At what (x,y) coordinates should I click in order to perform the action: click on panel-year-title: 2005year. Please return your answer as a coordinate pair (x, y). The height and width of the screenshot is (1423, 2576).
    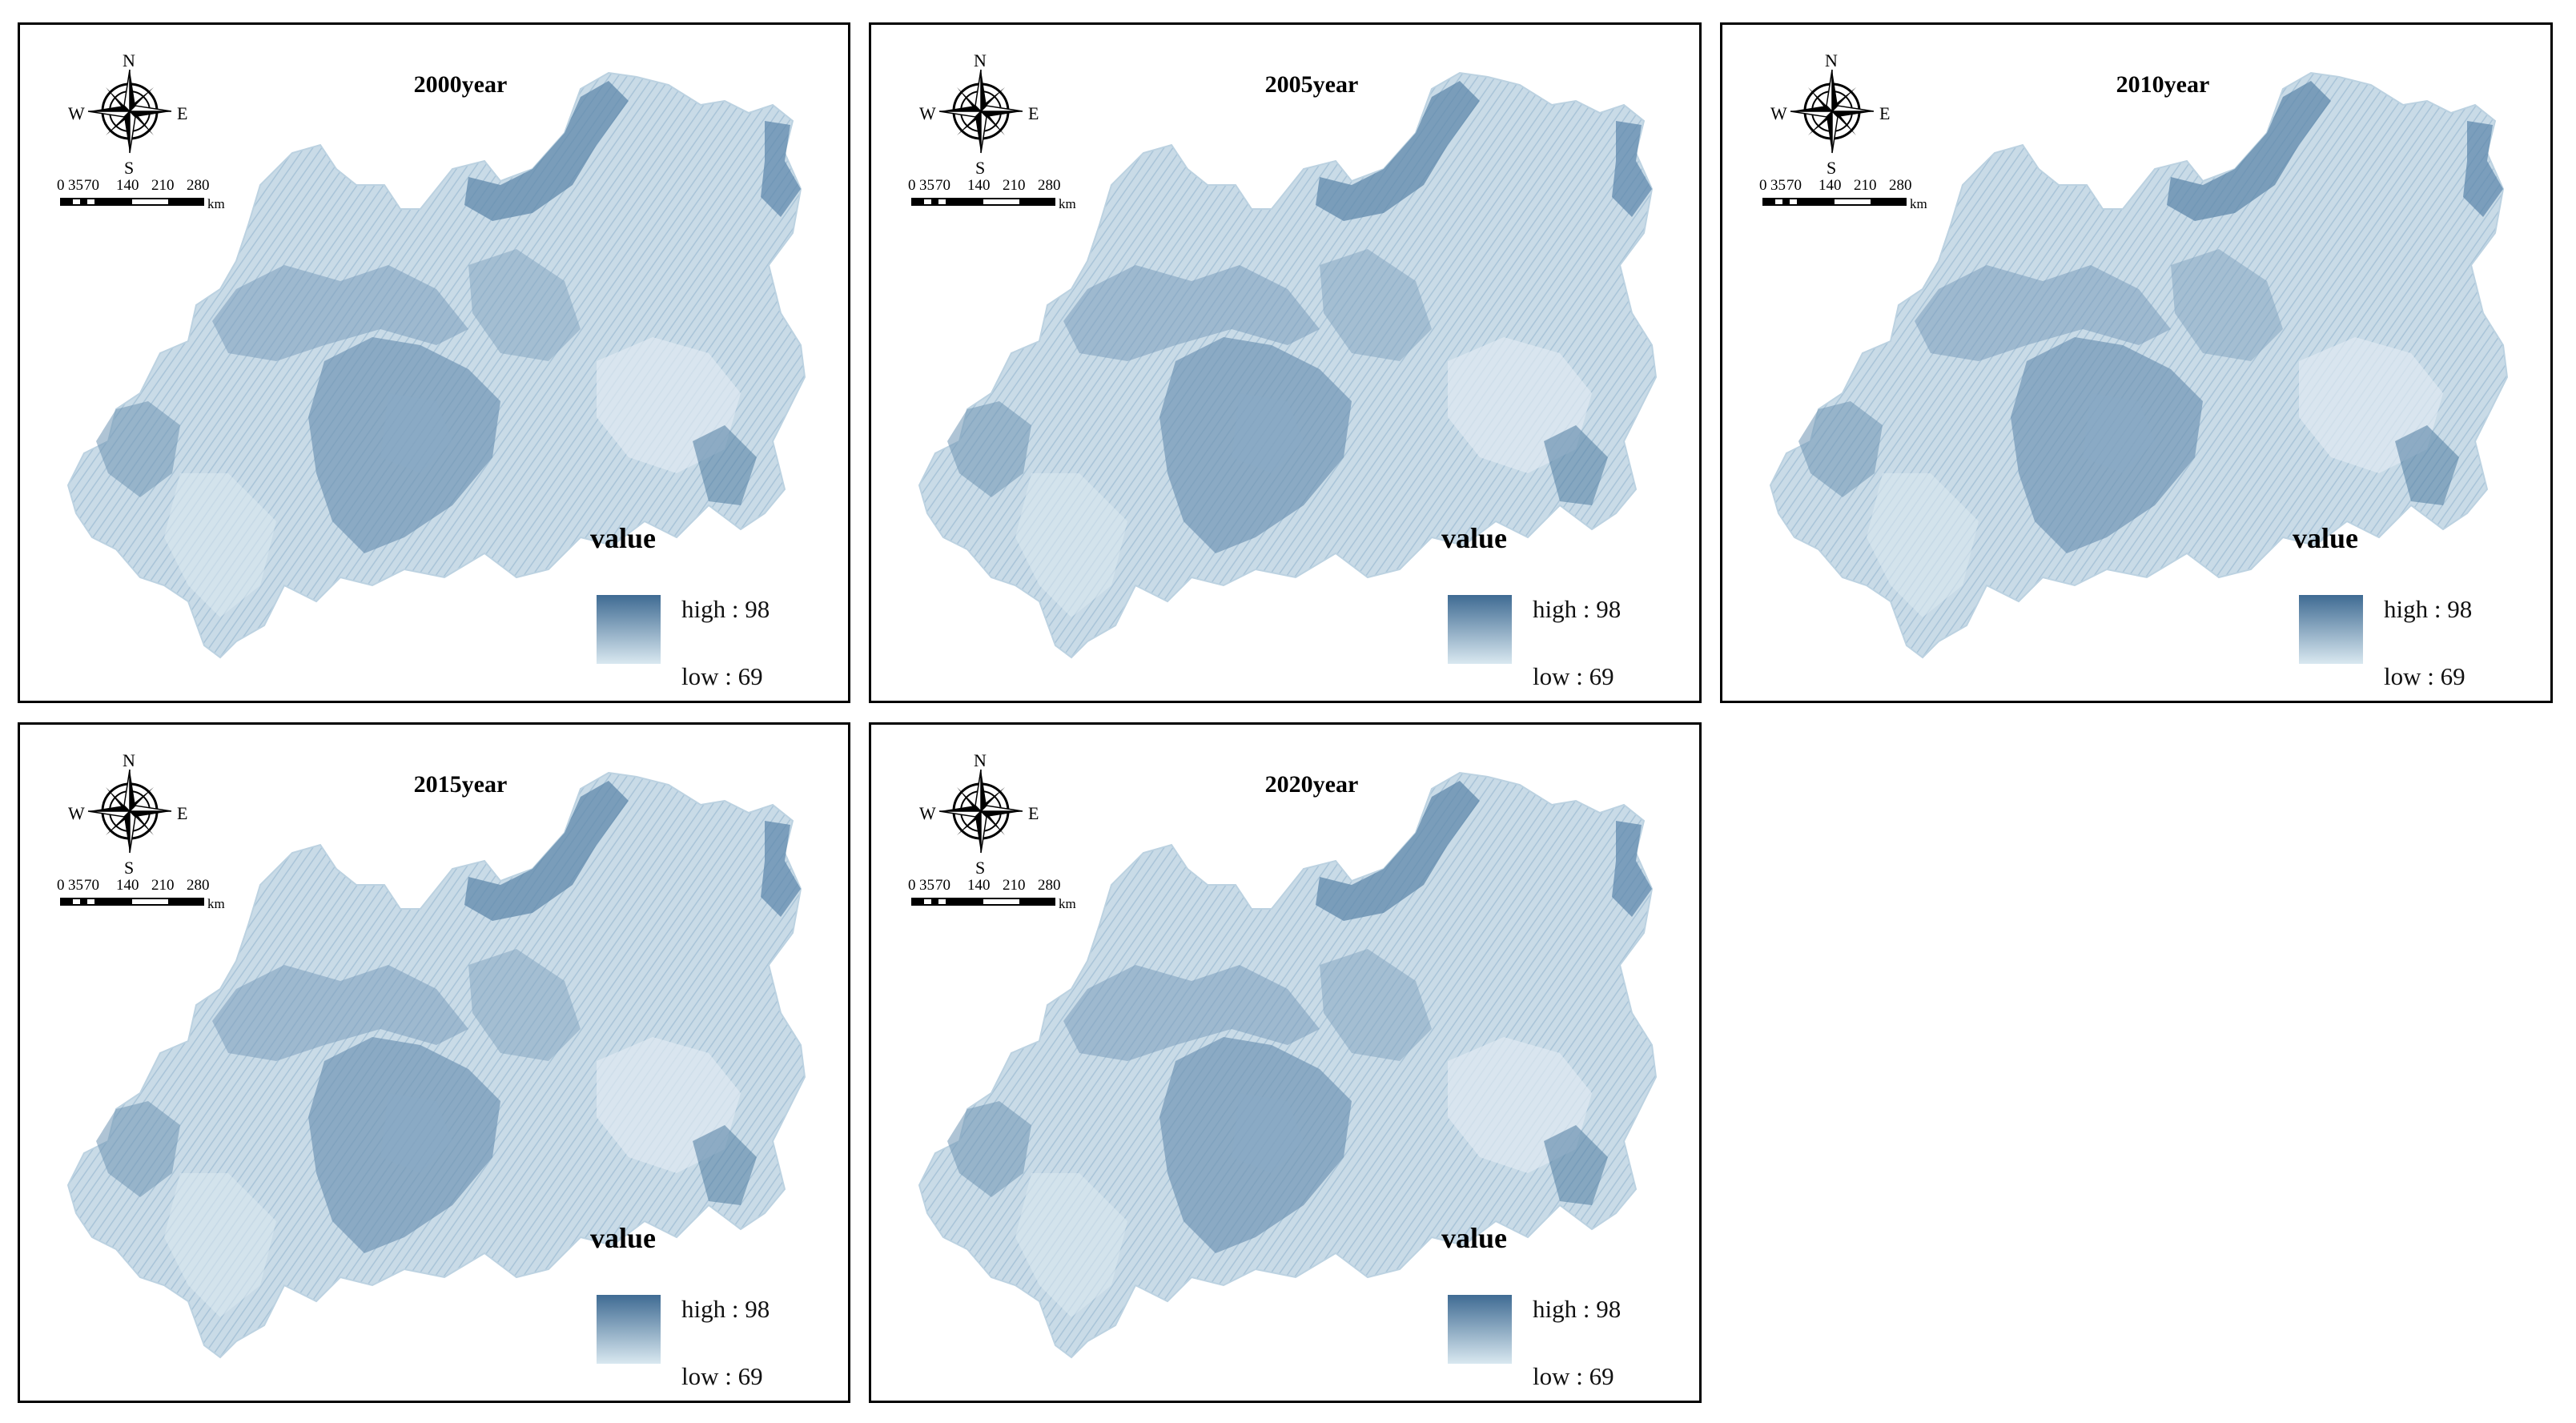
    Looking at the image, I should click on (1311, 84).